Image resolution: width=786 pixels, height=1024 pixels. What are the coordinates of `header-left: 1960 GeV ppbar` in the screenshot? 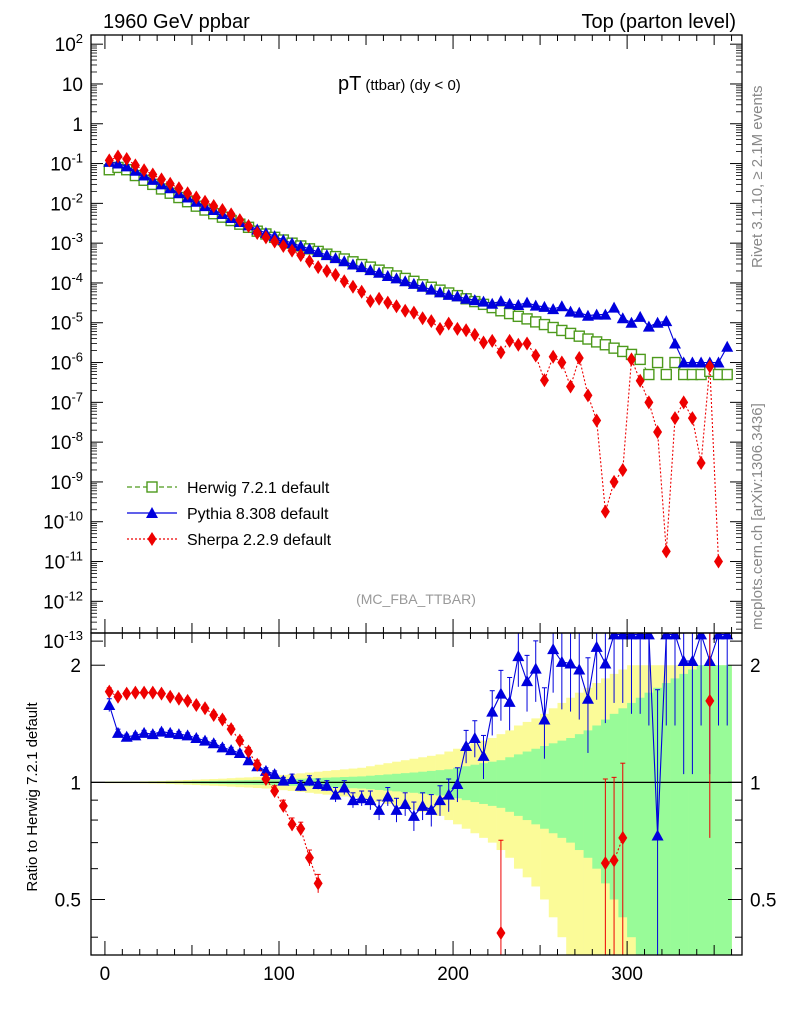 It's located at (176, 22).